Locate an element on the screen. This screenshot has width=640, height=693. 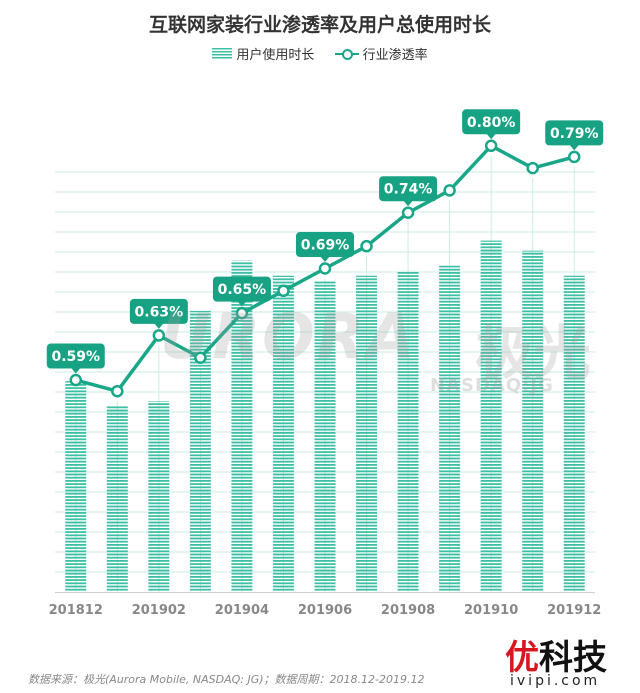
data-label-201902: 0.63% is located at coordinates (158, 313).